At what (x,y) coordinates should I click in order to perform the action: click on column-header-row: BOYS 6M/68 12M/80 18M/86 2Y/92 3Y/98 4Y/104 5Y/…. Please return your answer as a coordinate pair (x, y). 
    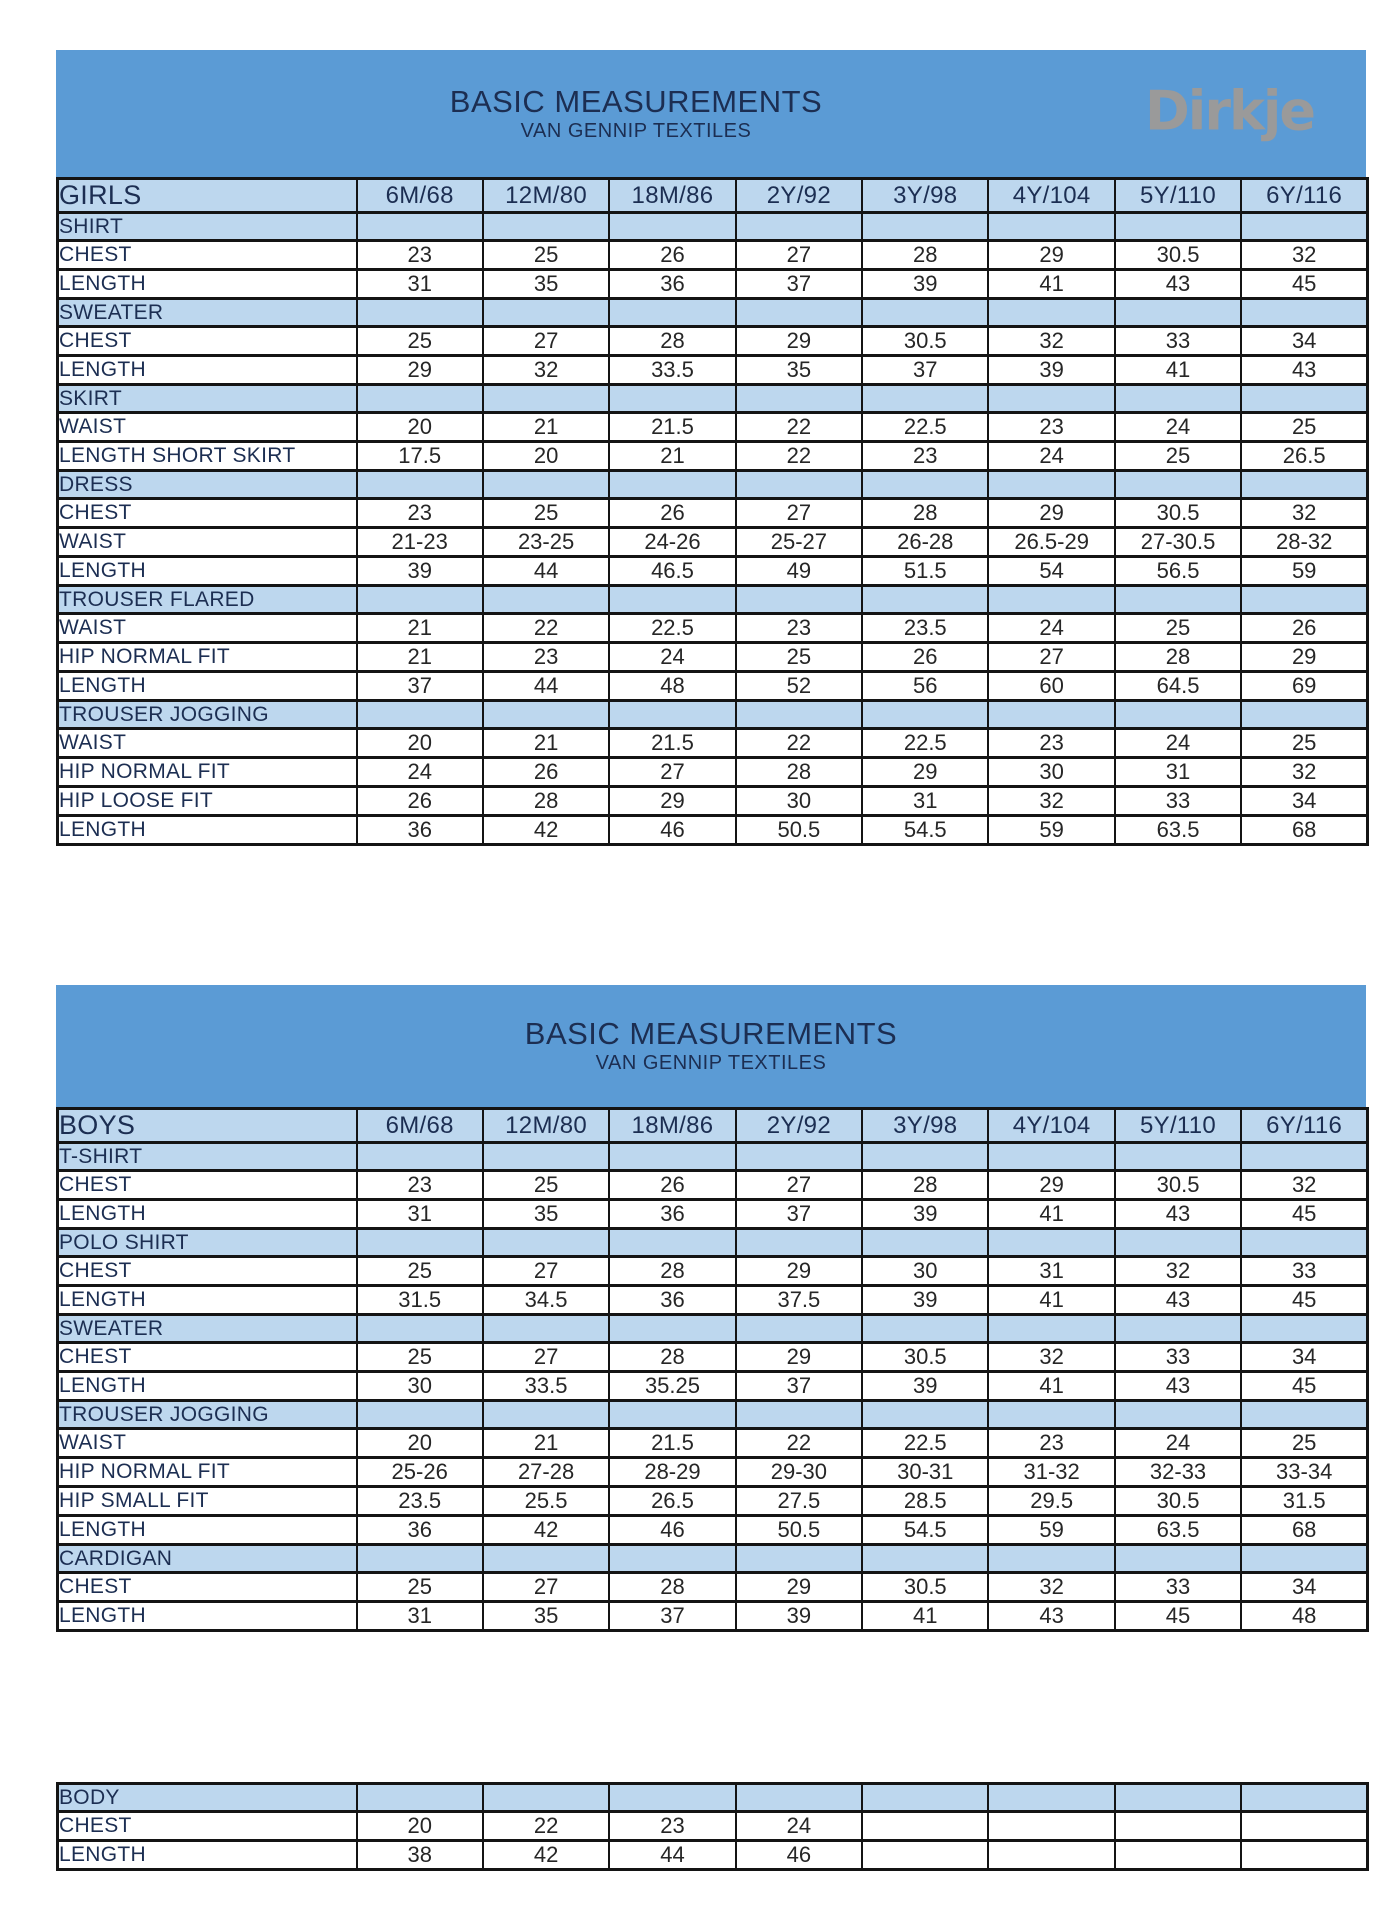
    Looking at the image, I should click on (712, 1125).